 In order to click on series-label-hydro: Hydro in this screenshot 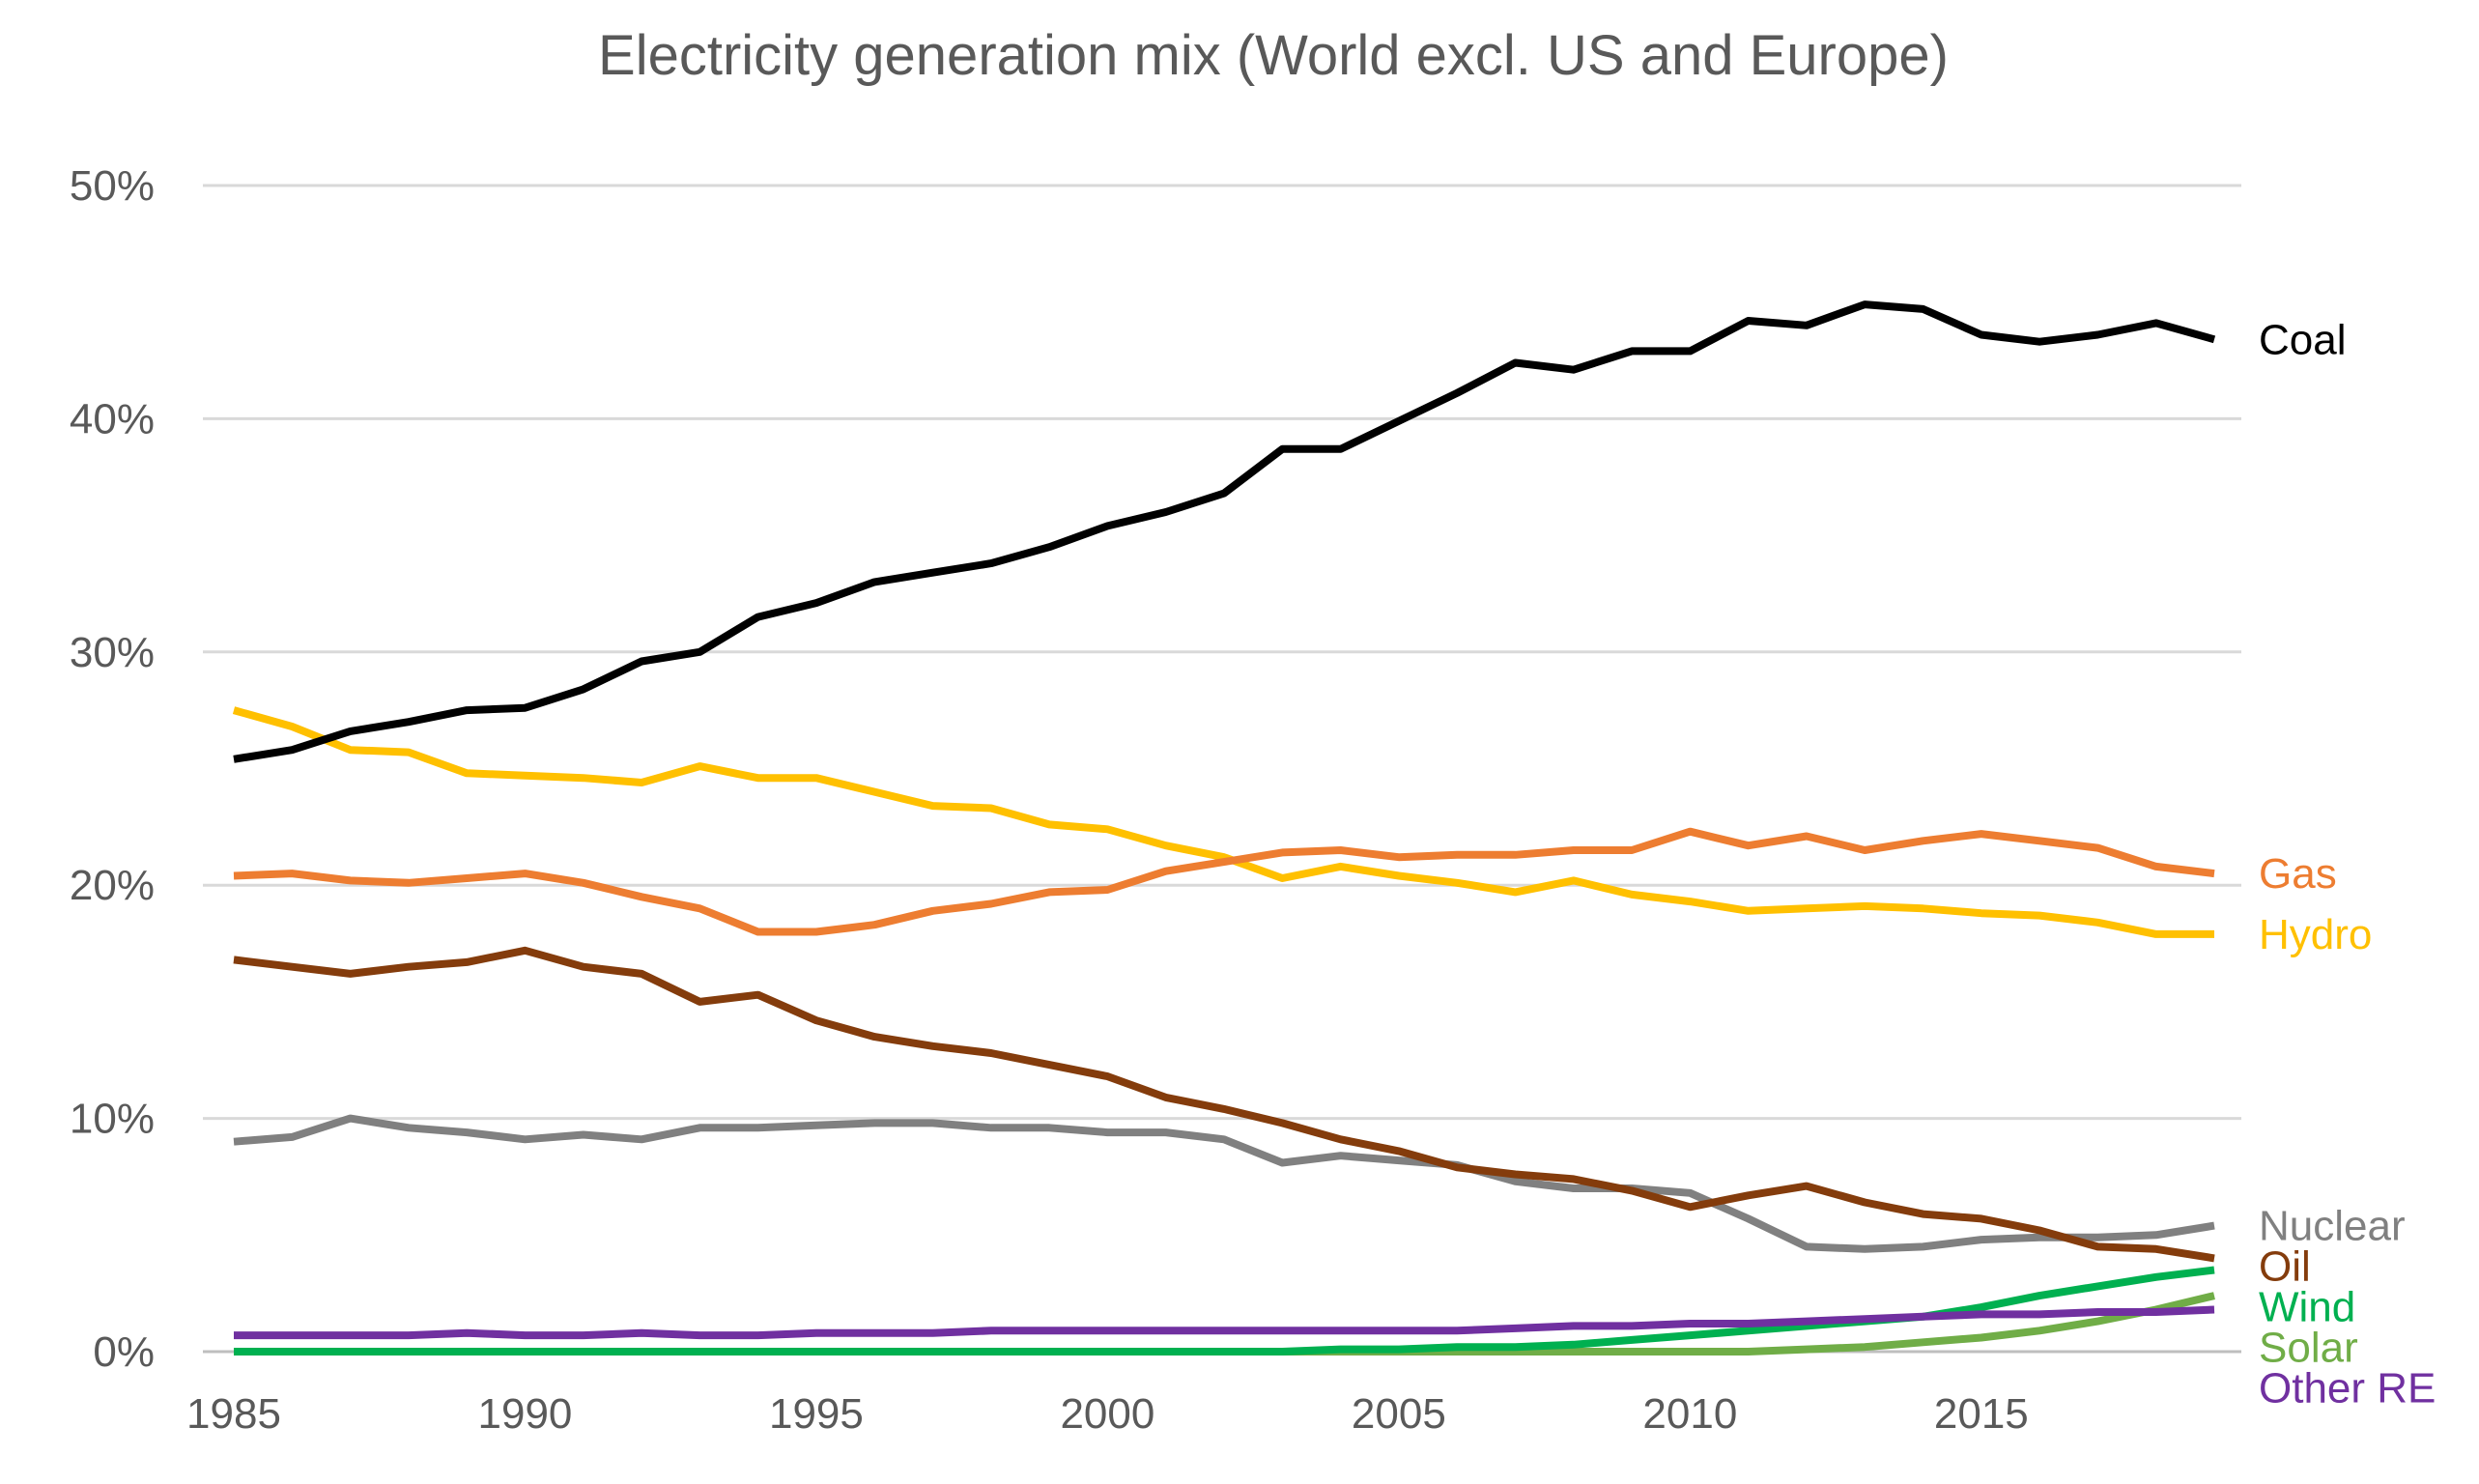, I will do `click(2315, 935)`.